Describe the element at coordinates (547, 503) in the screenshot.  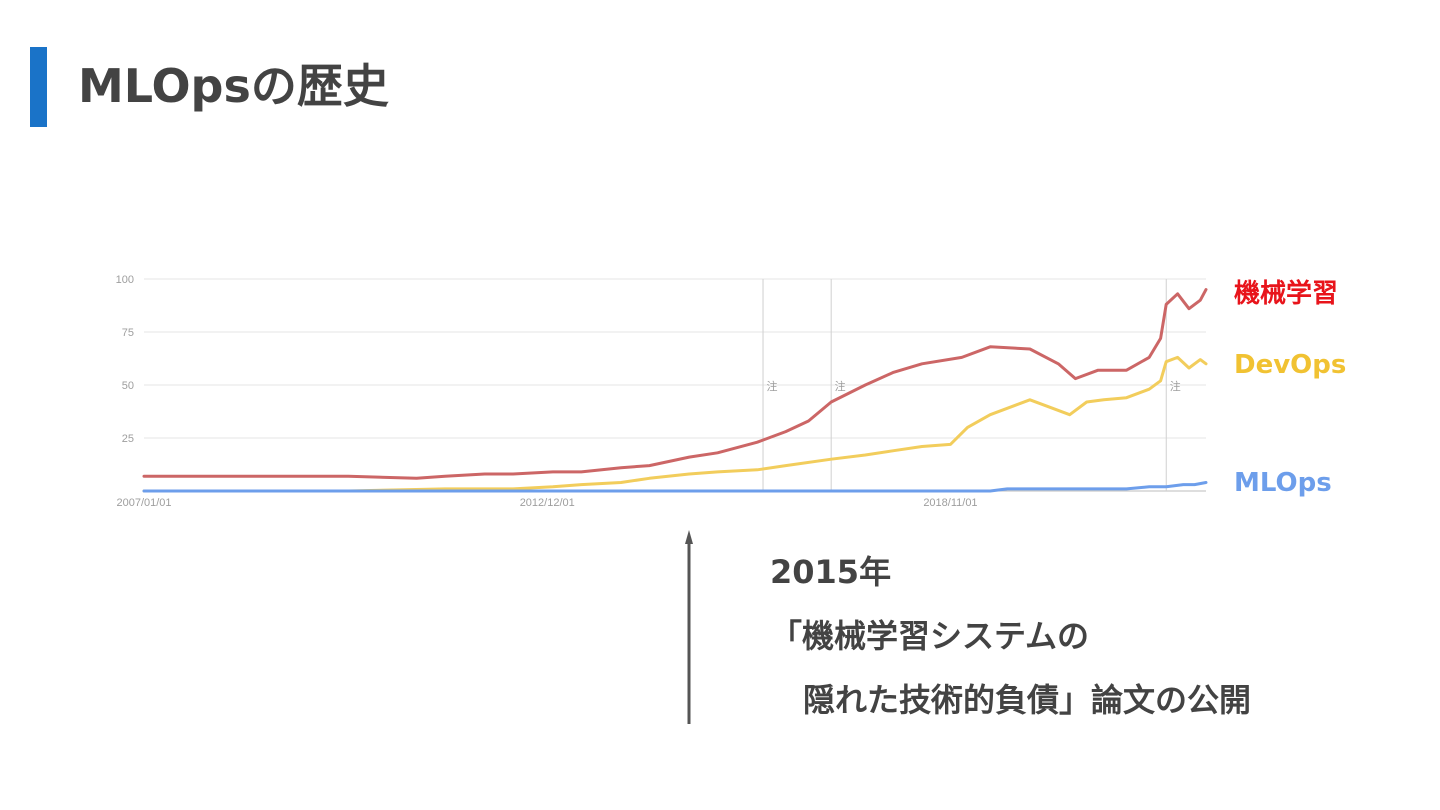
I see `x-tick-label: 2012/12/01` at that location.